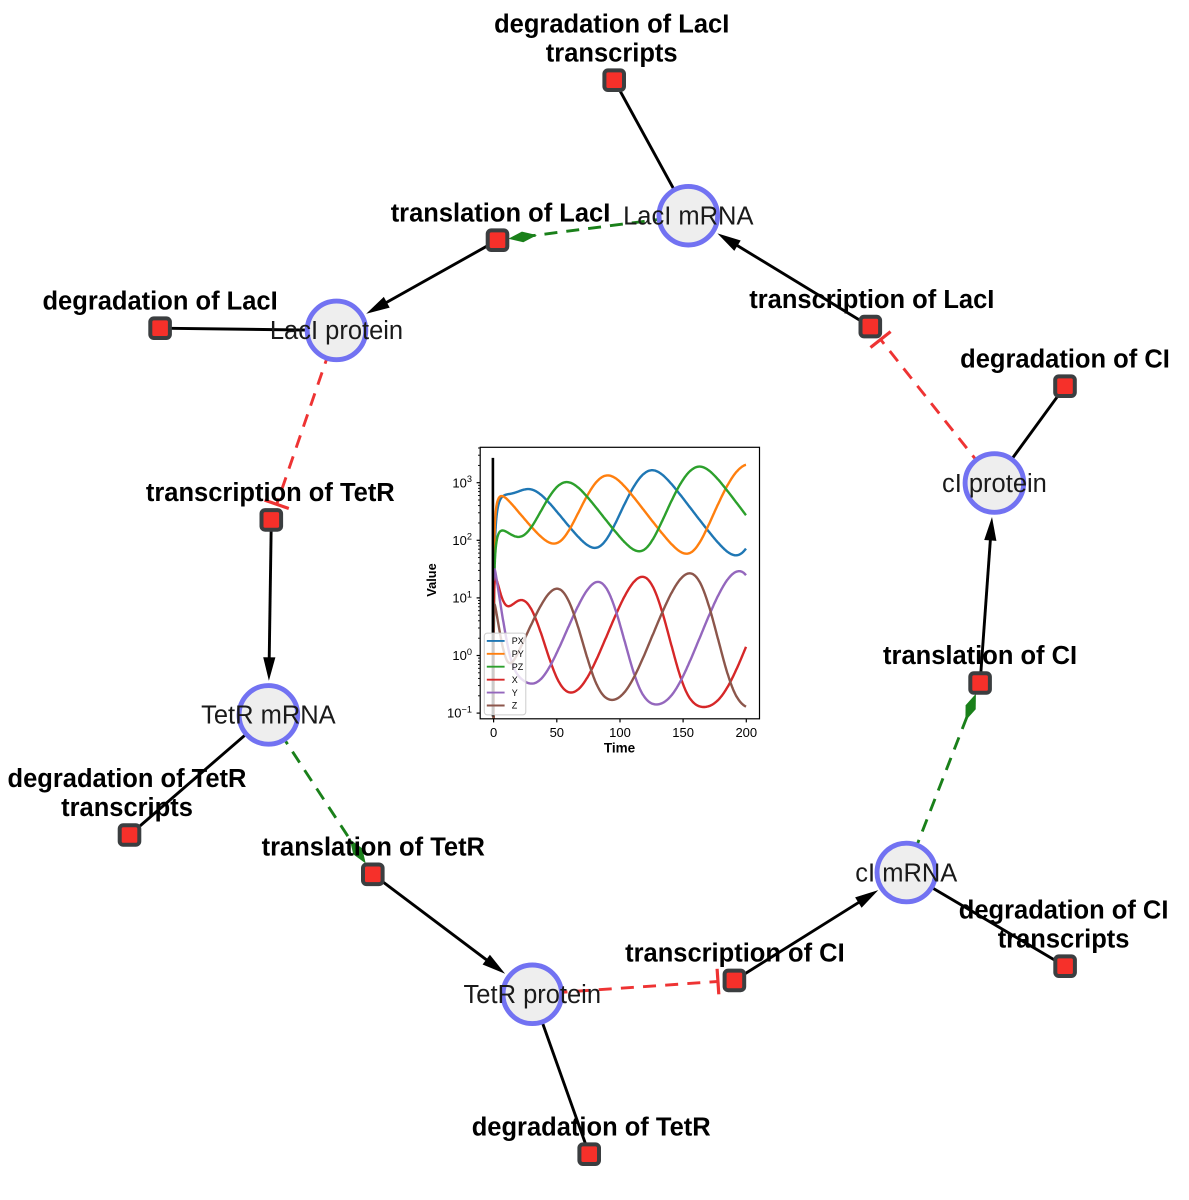 The width and height of the screenshot is (1189, 1200). What do you see at coordinates (620, 732) in the screenshot?
I see `svg-text: 100` at bounding box center [620, 732].